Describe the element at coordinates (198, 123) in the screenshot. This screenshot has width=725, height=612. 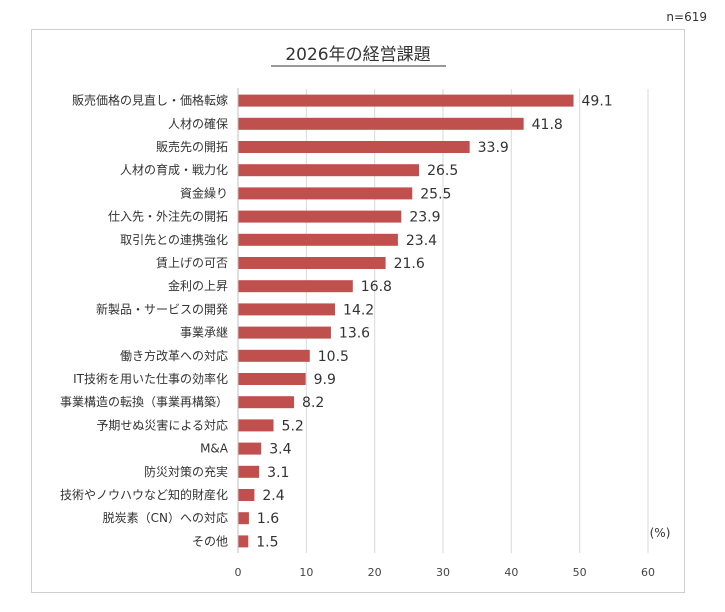
I see `category-label: 人材の確保` at that location.